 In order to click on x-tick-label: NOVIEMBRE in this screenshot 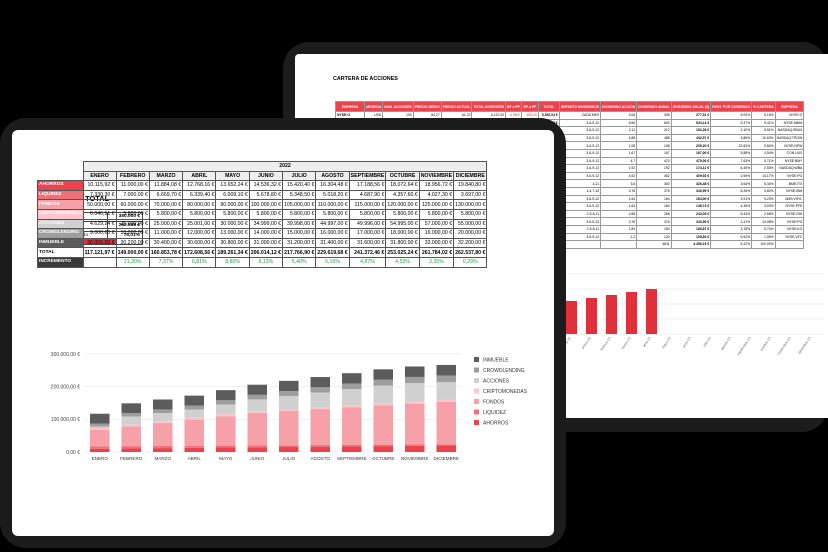, I will do `click(415, 458)`.